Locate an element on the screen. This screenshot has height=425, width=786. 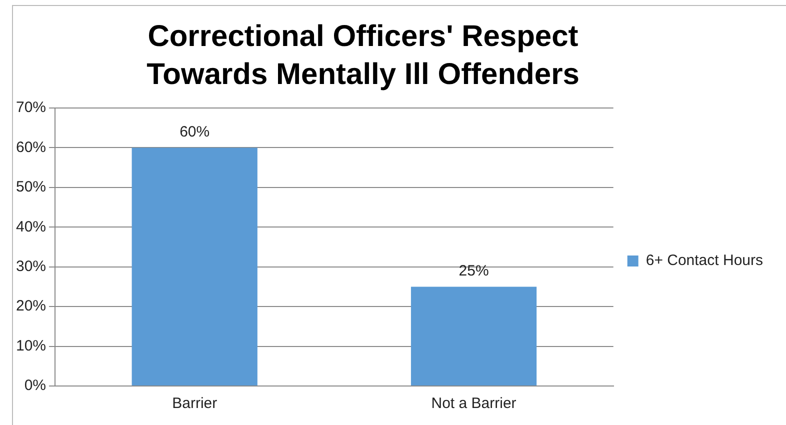
y-tick-label: 30% is located at coordinates (31, 266).